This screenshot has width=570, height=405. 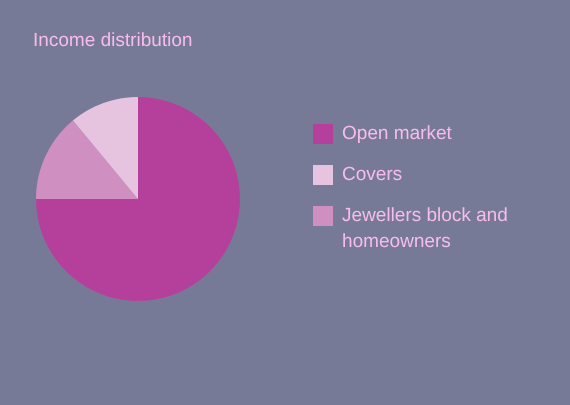 I want to click on chart-title: Income distribution, so click(x=112, y=41).